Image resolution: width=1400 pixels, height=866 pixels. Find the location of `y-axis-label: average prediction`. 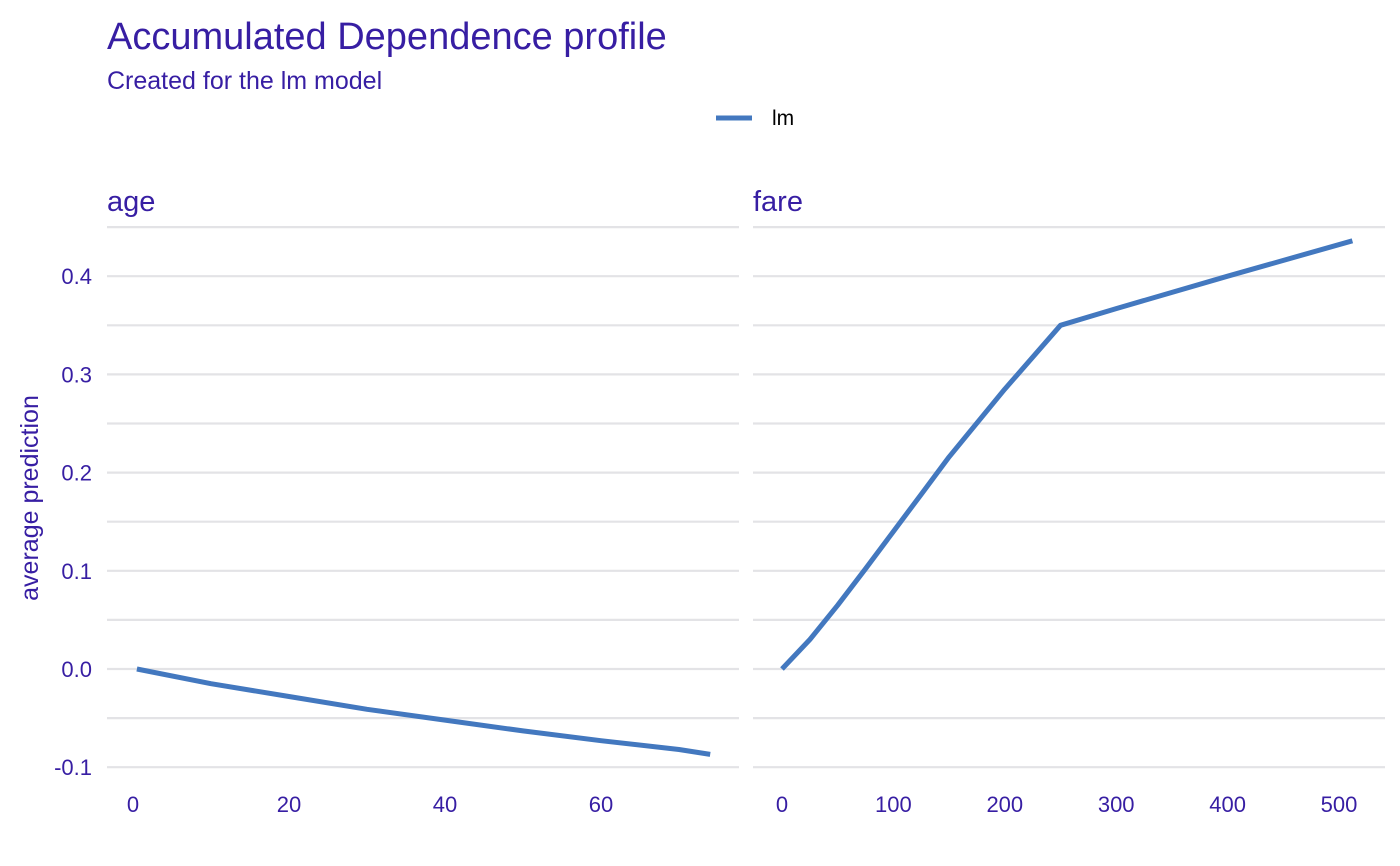

y-axis-label: average prediction is located at coordinates (30, 498).